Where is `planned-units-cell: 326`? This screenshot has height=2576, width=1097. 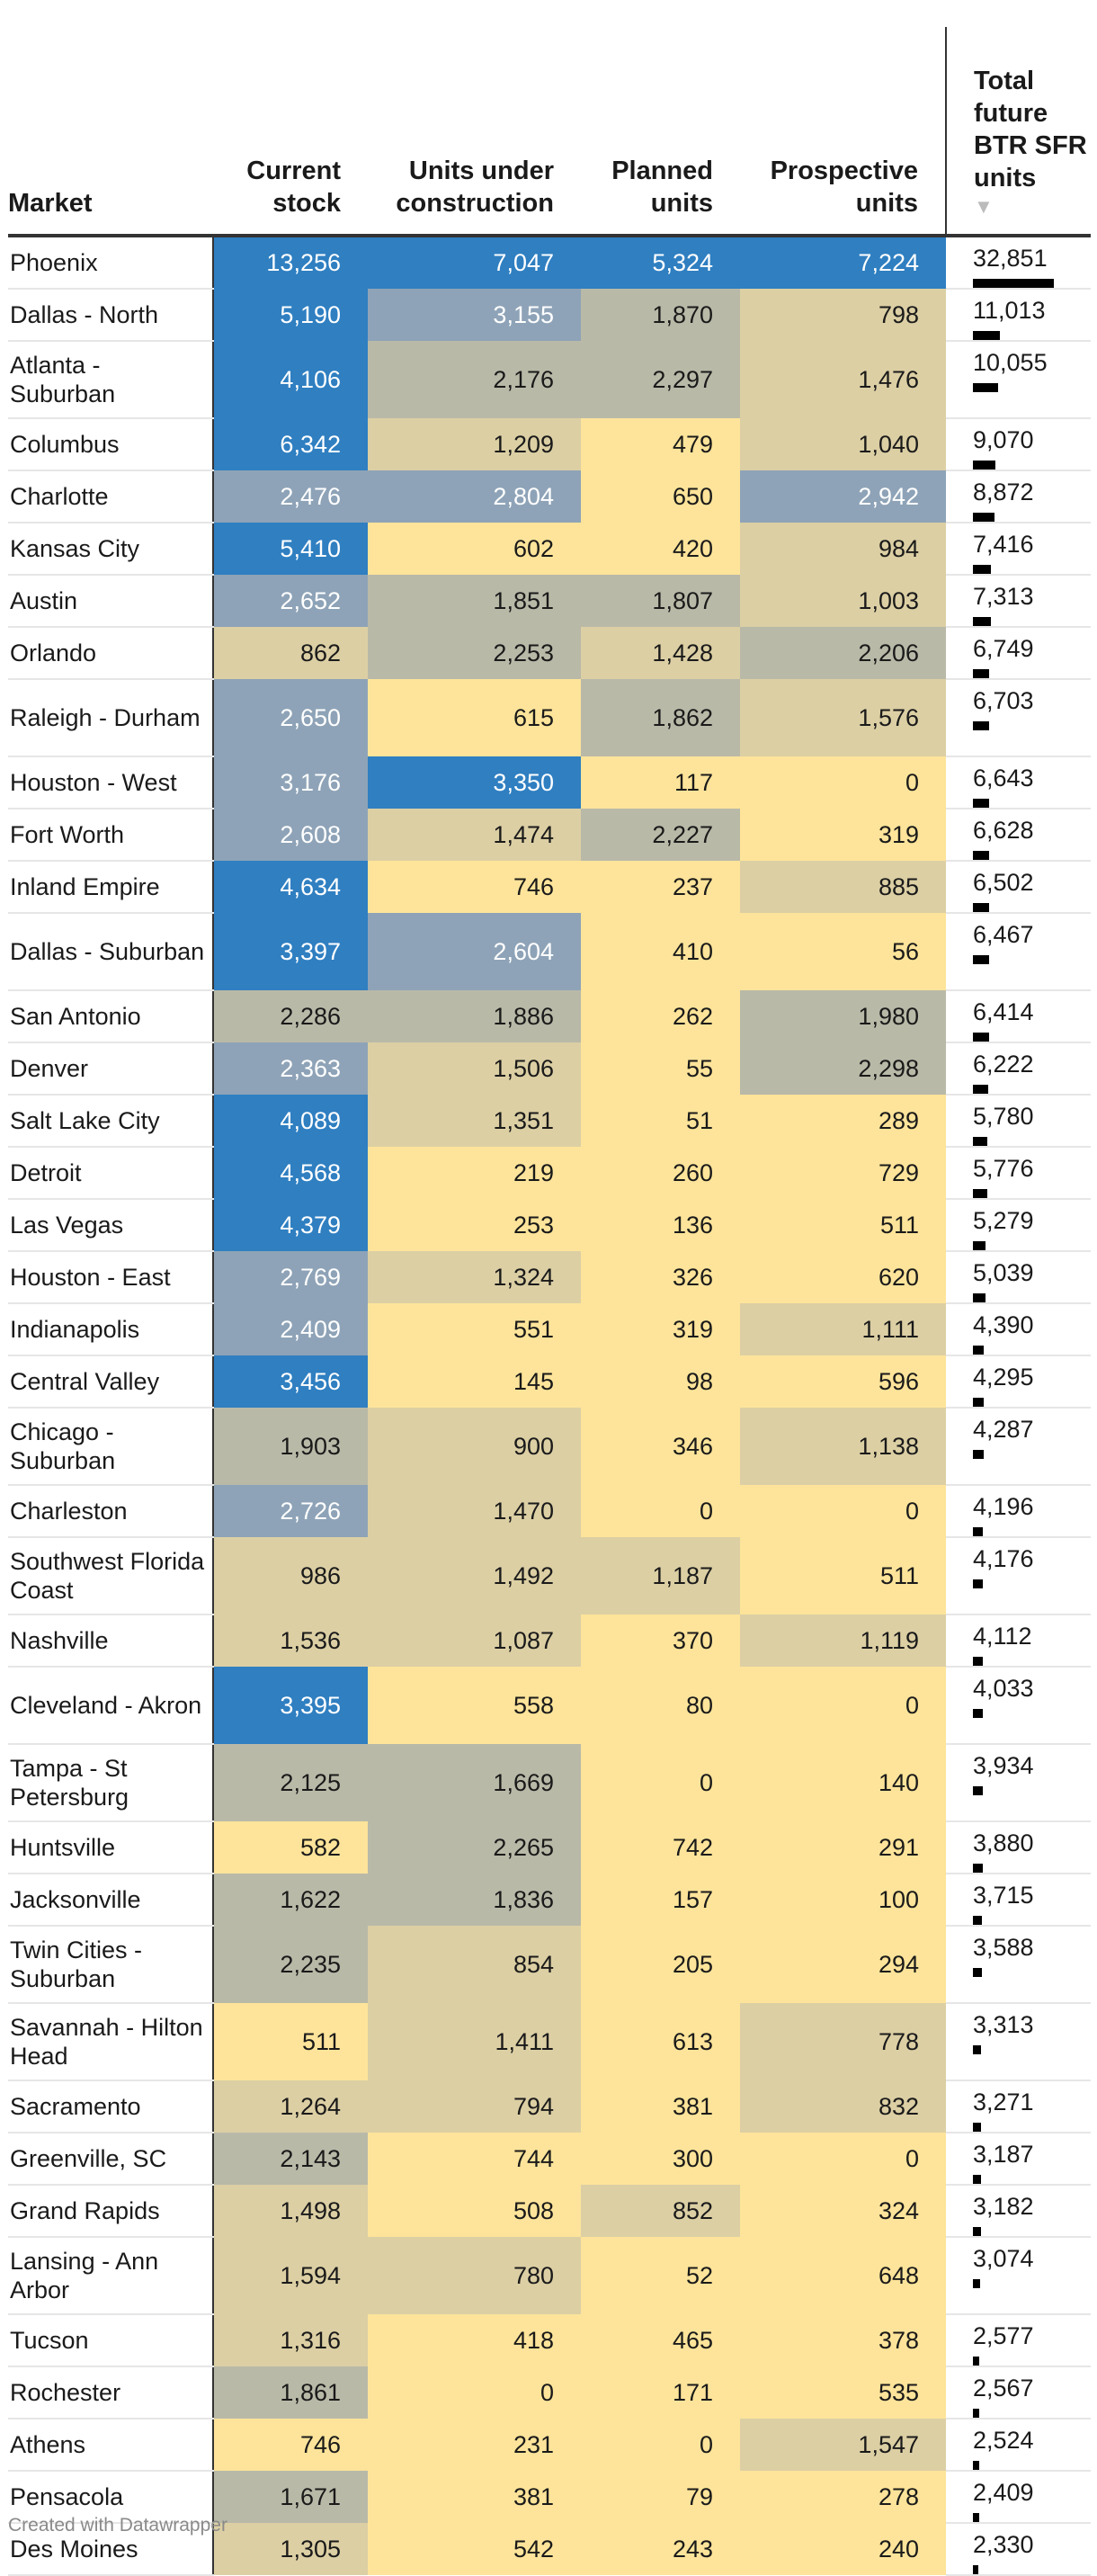
planned-units-cell: 326 is located at coordinates (660, 1277).